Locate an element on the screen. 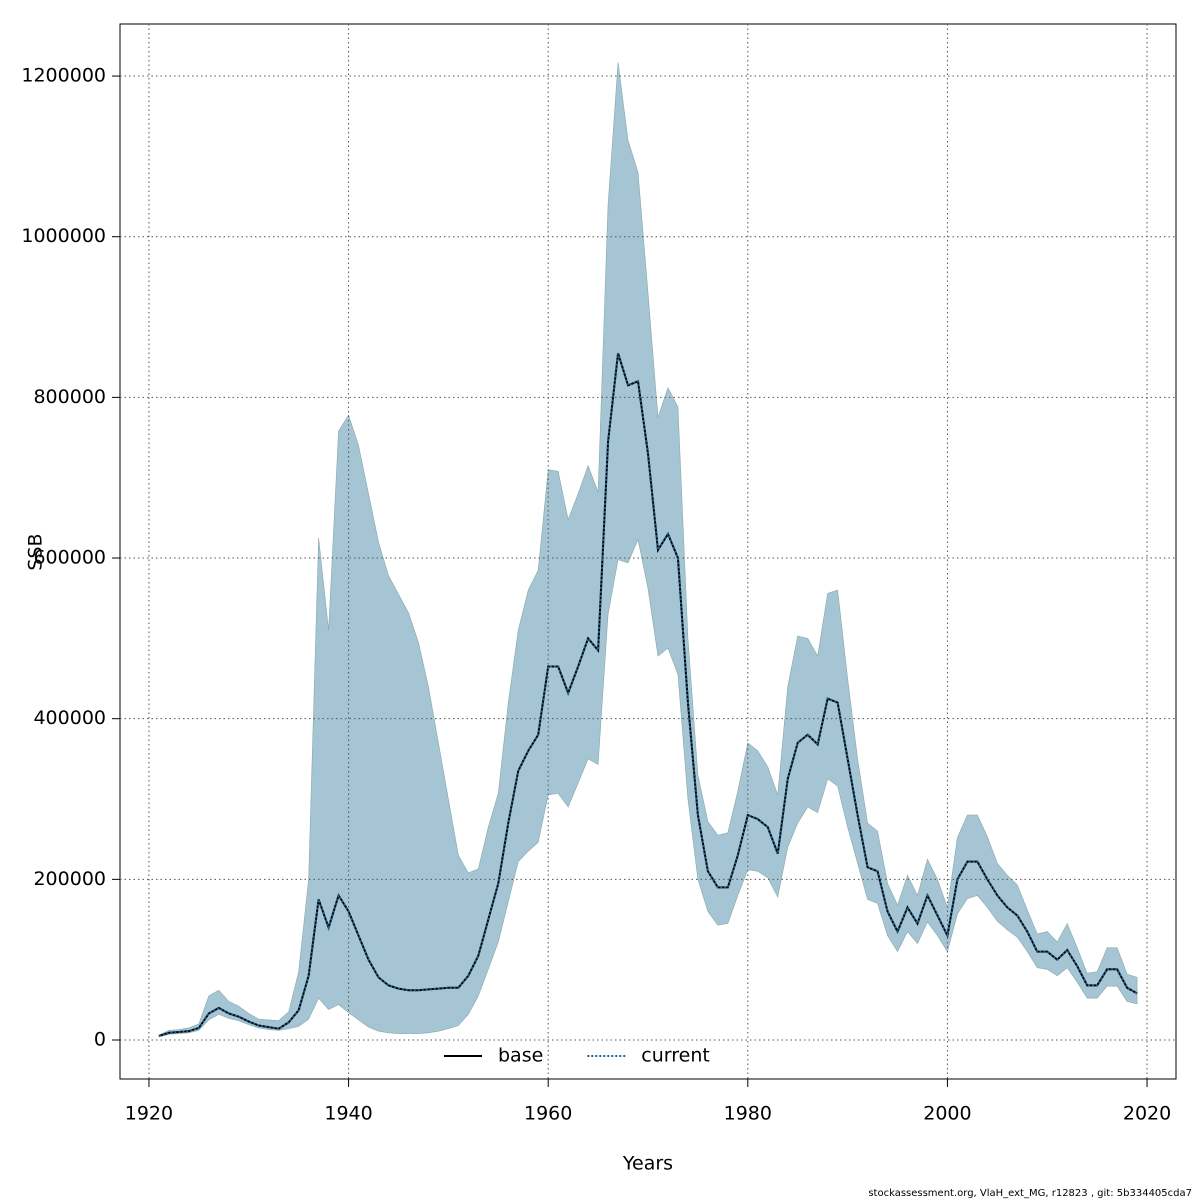  legend-label: base is located at coordinates (520, 1056).